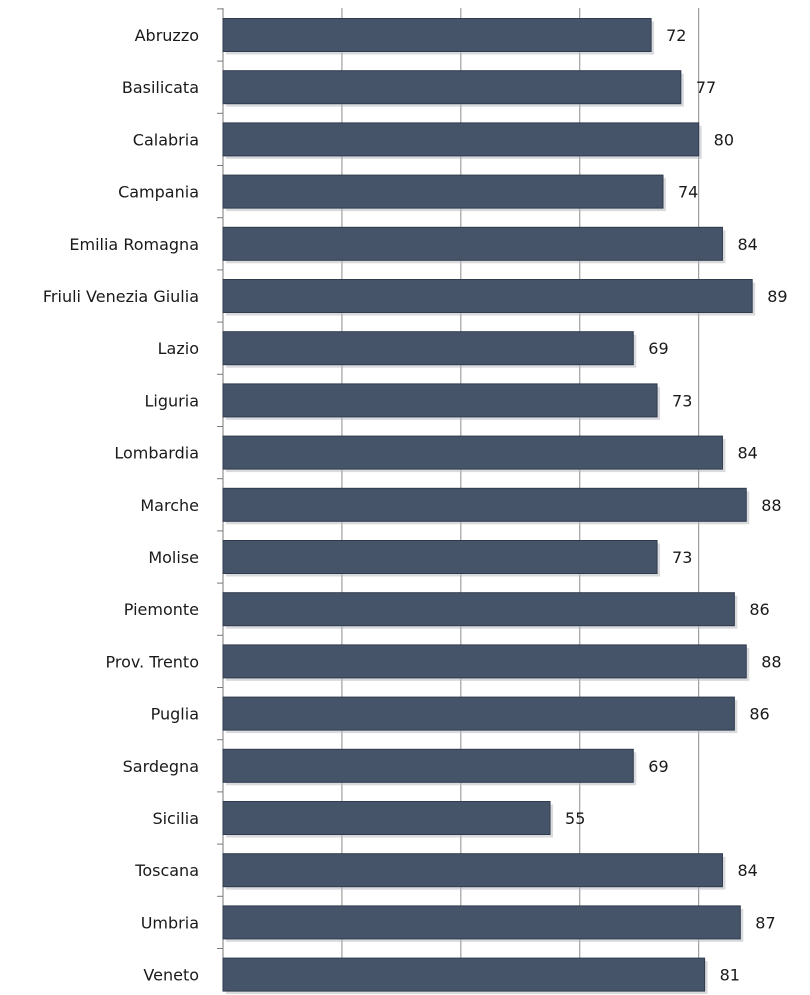 This screenshot has height=995, width=810. What do you see at coordinates (175, 818) in the screenshot?
I see `category-label: Sicilia` at bounding box center [175, 818].